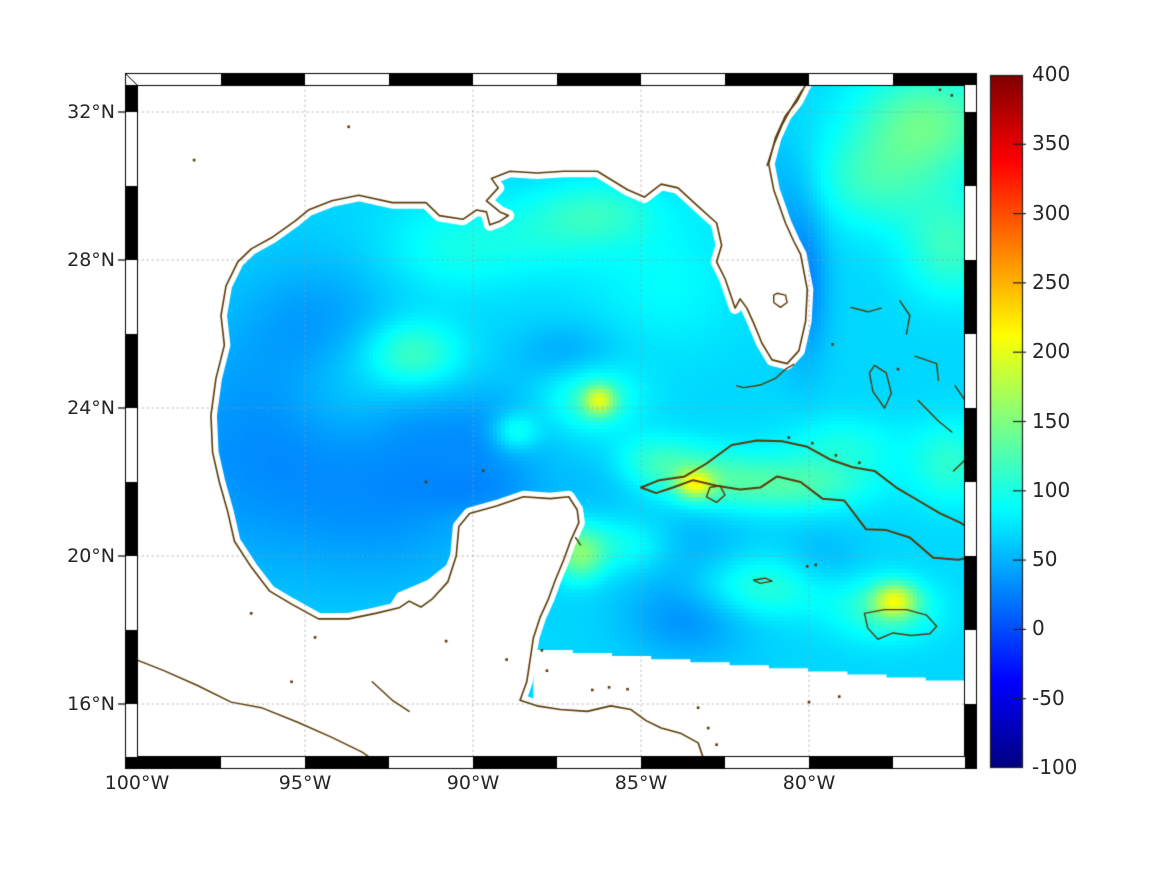 The width and height of the screenshot is (1167, 875). What do you see at coordinates (1048, 697) in the screenshot?
I see `colorbar-tick-label: -50` at bounding box center [1048, 697].